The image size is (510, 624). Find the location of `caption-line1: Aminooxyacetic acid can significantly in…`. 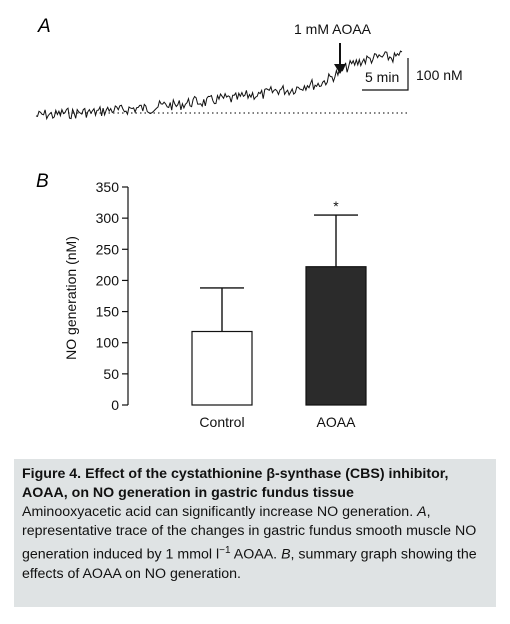

caption-line1: Aminooxyacetic acid can significantly in… is located at coordinates (218, 512).